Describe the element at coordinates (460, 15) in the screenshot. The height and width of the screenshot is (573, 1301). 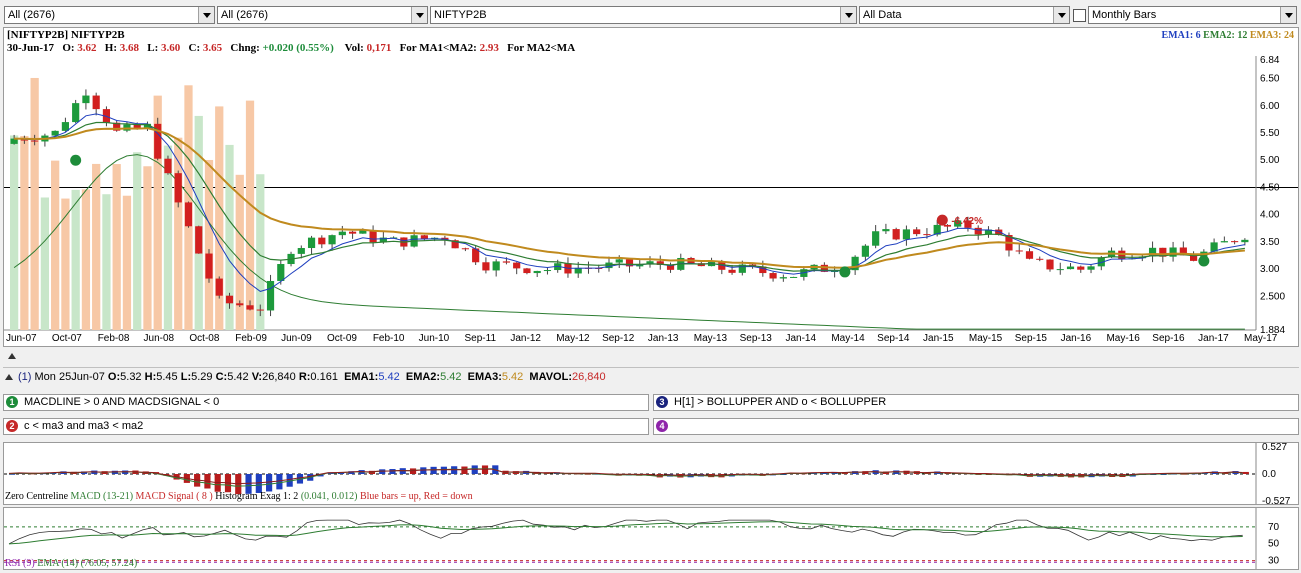
I see `symbol-combo-value: NIFTYP2B` at that location.